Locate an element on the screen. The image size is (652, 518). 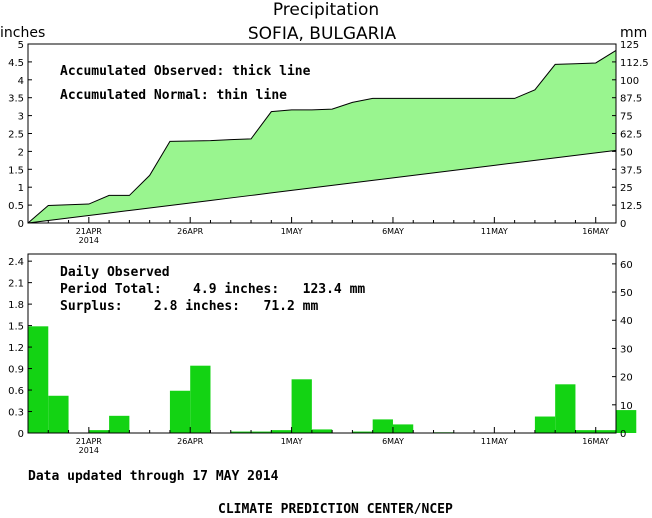
bottom-left-tick-label: 1.2 is located at coordinates (16, 348).